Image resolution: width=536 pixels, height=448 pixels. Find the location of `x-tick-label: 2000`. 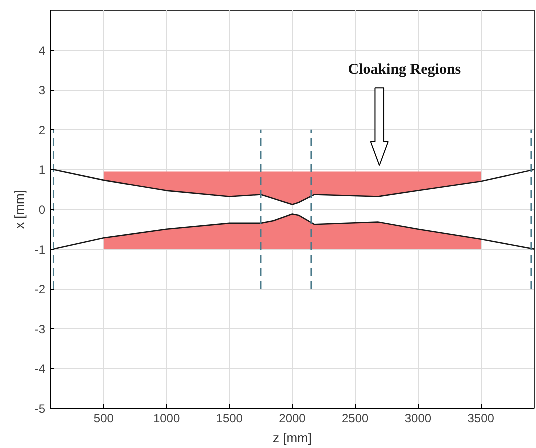

x-tick-label: 2000 is located at coordinates (292, 419).